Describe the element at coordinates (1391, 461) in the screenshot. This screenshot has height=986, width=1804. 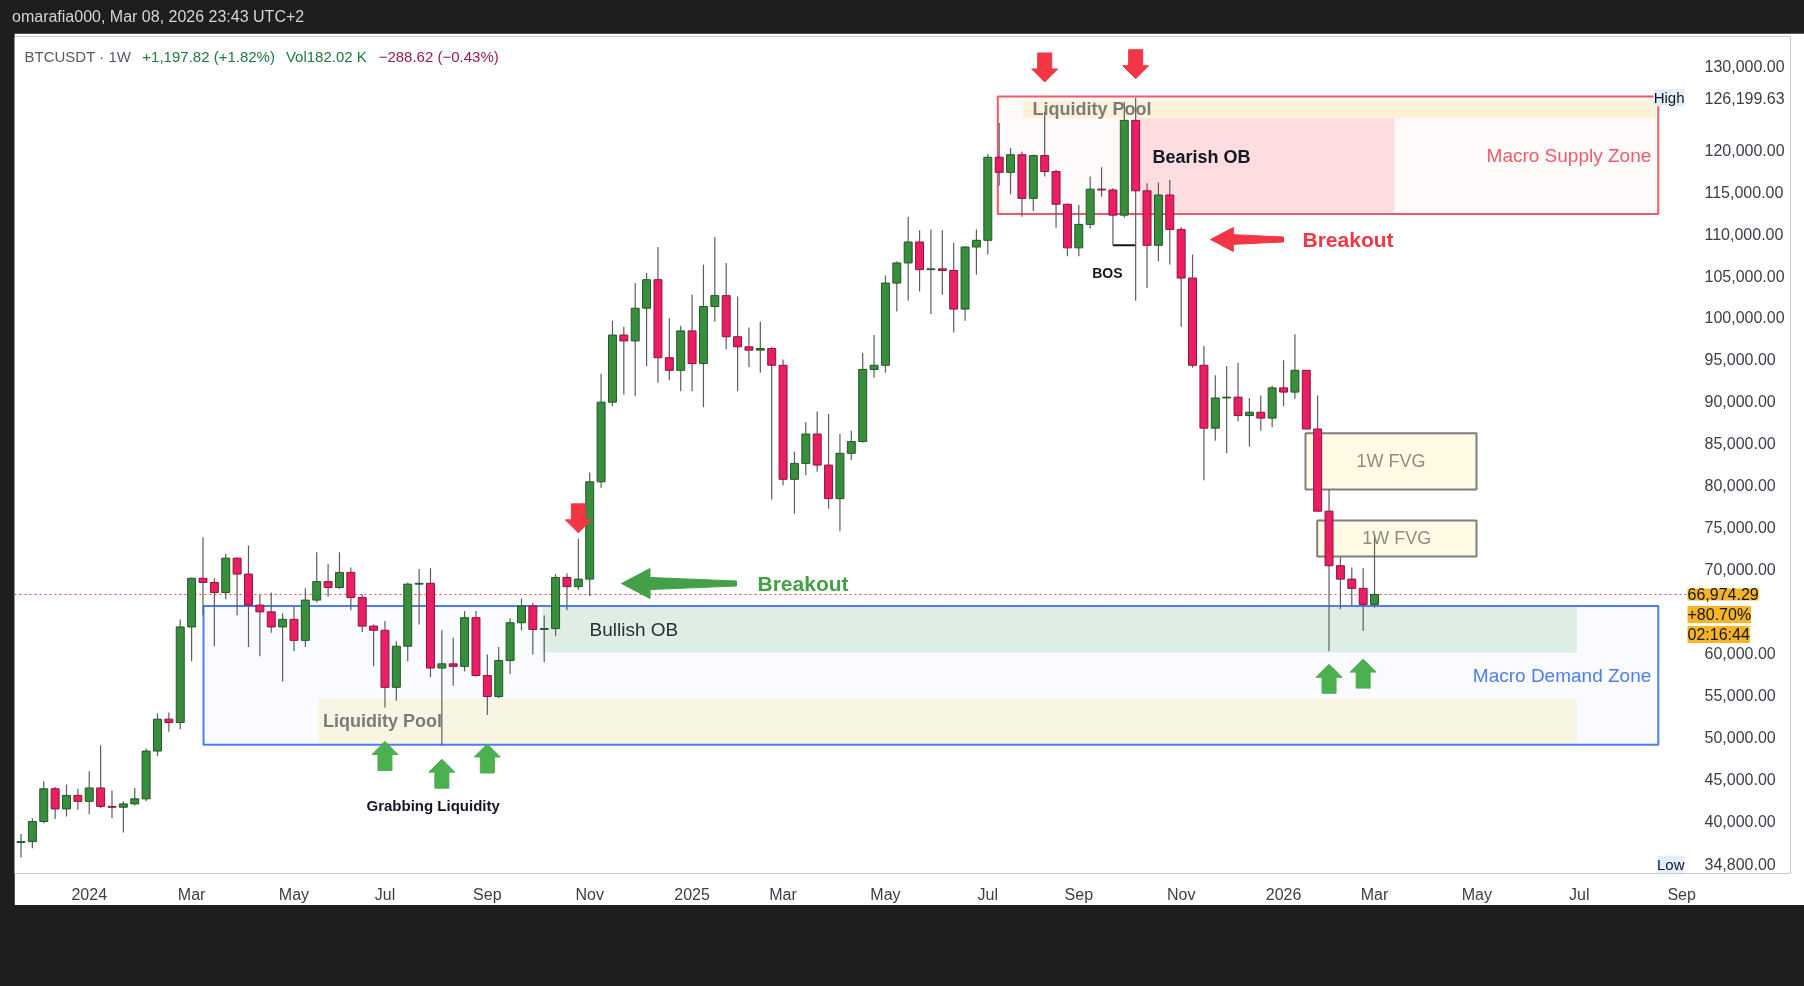
I see `band-label: 1W FVG` at that location.